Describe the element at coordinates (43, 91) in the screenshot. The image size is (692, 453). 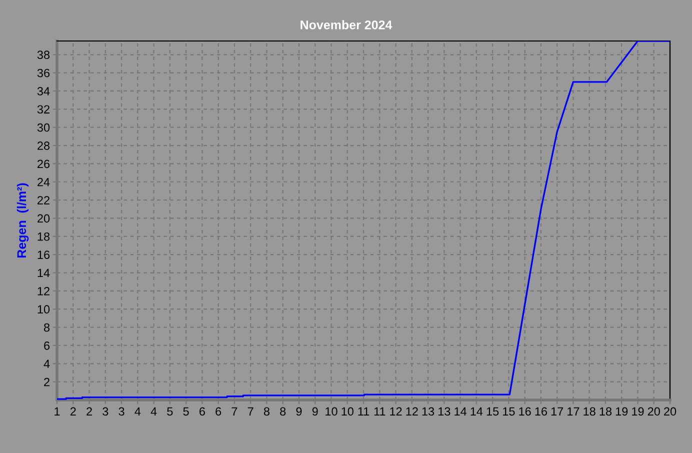
I see `y-tick-label: 34` at that location.